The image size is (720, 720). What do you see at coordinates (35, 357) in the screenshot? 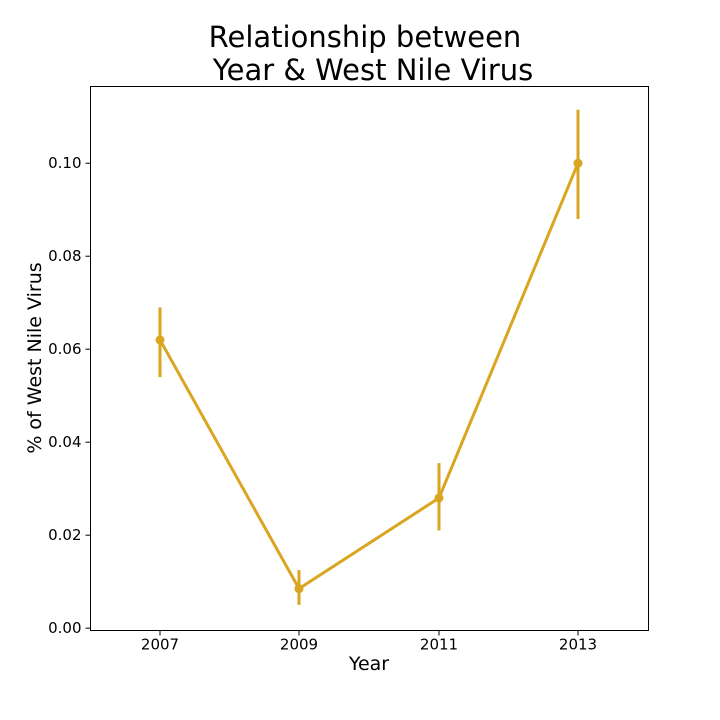
I see `y-axis-label: % of West Nile Virus` at bounding box center [35, 357].